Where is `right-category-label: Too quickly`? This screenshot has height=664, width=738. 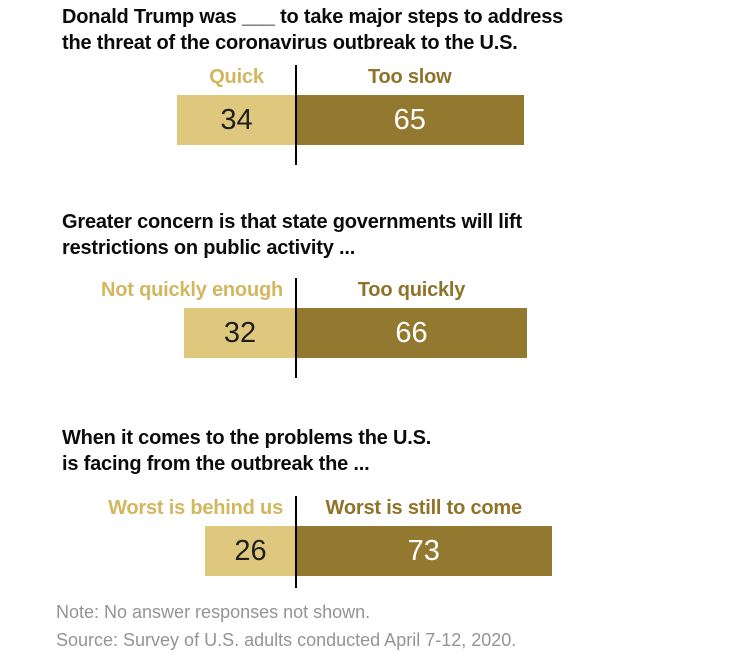
right-category-label: Too quickly is located at coordinates (411, 290).